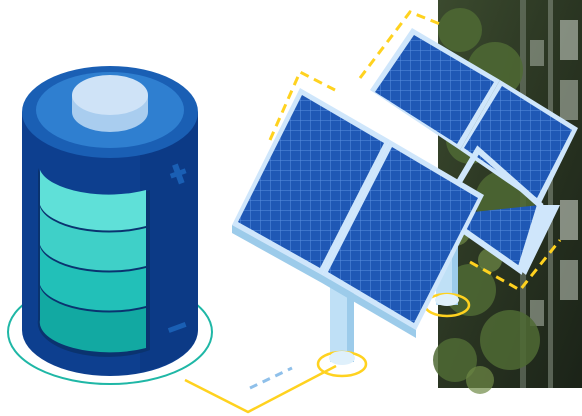 This screenshot has height=416, width=582. Describe the element at coordinates (271, 378) in the screenshot. I see `dashed-link` at that location.